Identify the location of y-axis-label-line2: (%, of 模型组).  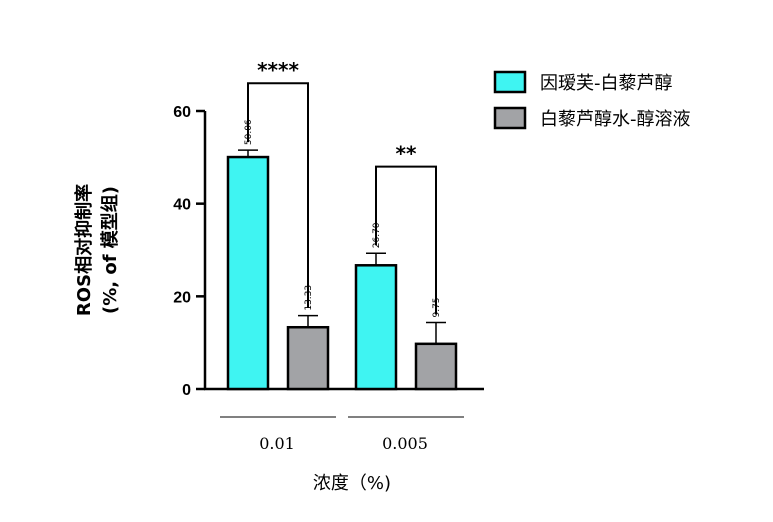
(110, 250).